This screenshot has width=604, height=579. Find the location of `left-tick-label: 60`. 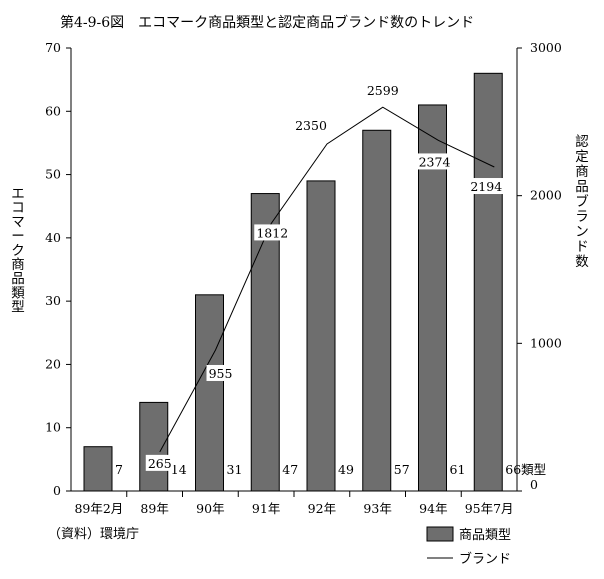

left-tick-label: 60 is located at coordinates (53, 110).